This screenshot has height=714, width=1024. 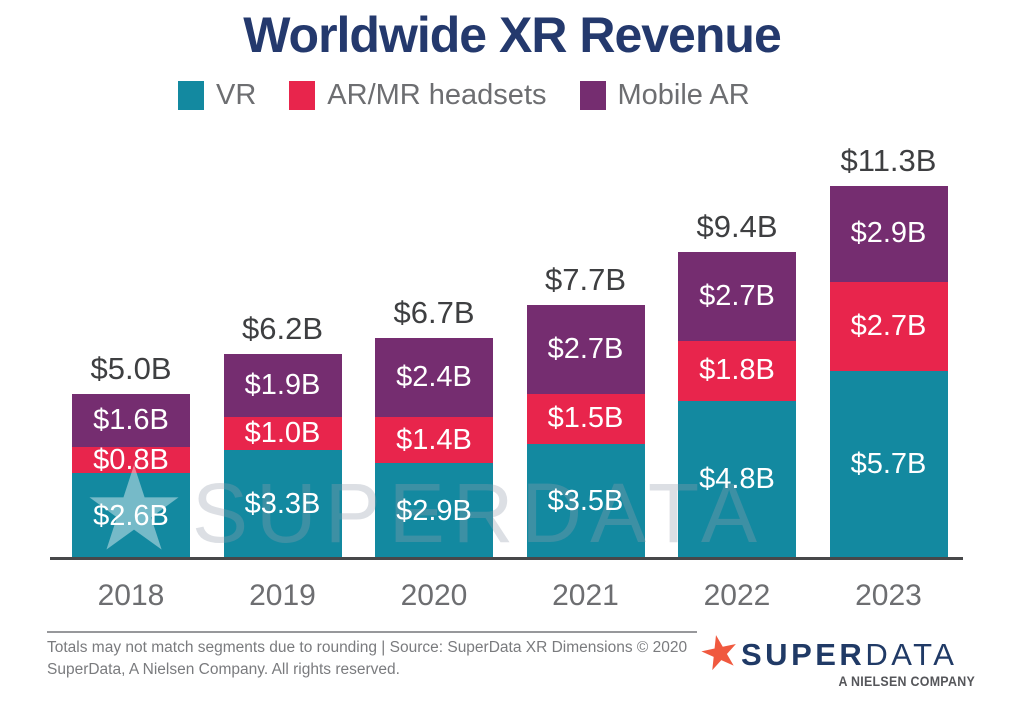 I want to click on bar-group-2021: $7.7B $2.7B $1.5B $3.5B 2021, so click(x=585, y=436).